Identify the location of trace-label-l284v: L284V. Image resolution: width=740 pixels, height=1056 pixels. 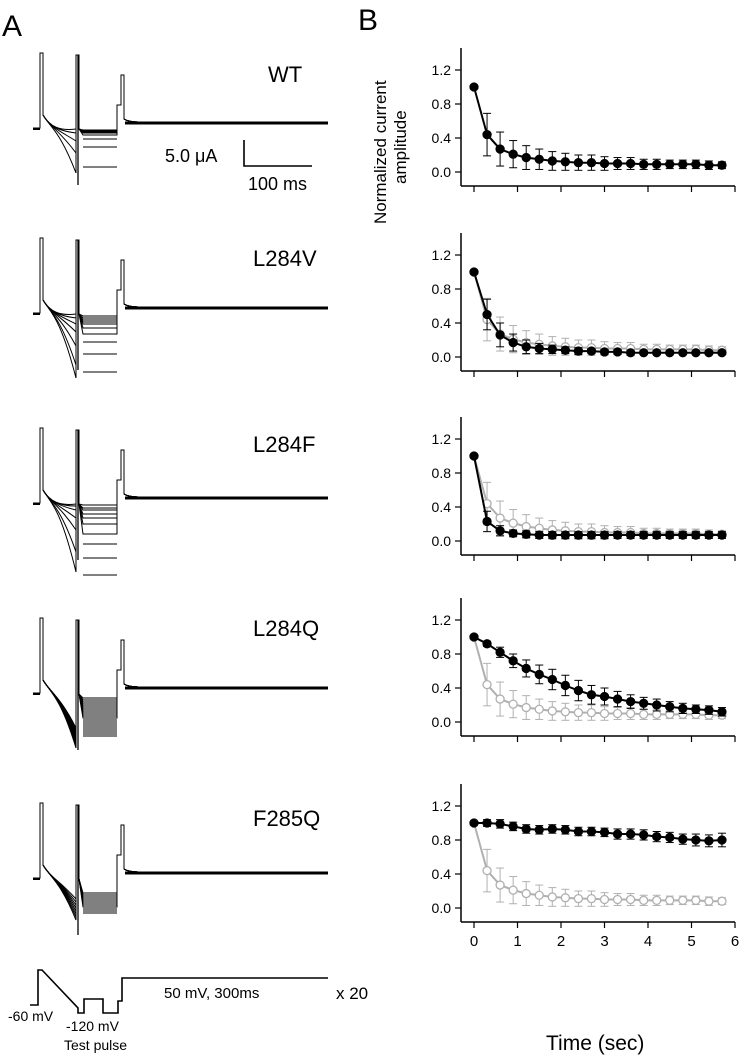
(285, 258).